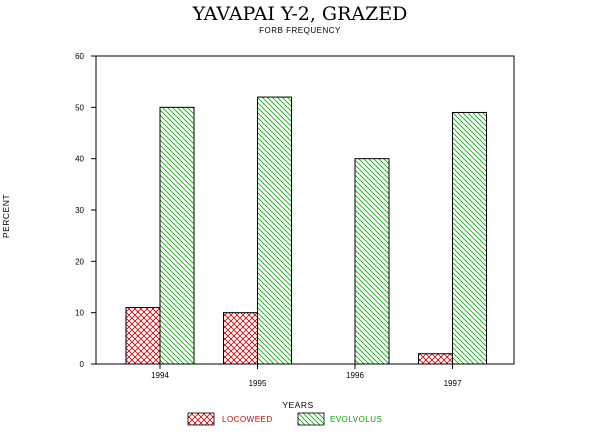 This screenshot has width=600, height=434. Describe the element at coordinates (258, 383) in the screenshot. I see `x-tick-label-1995: 1995` at that location.